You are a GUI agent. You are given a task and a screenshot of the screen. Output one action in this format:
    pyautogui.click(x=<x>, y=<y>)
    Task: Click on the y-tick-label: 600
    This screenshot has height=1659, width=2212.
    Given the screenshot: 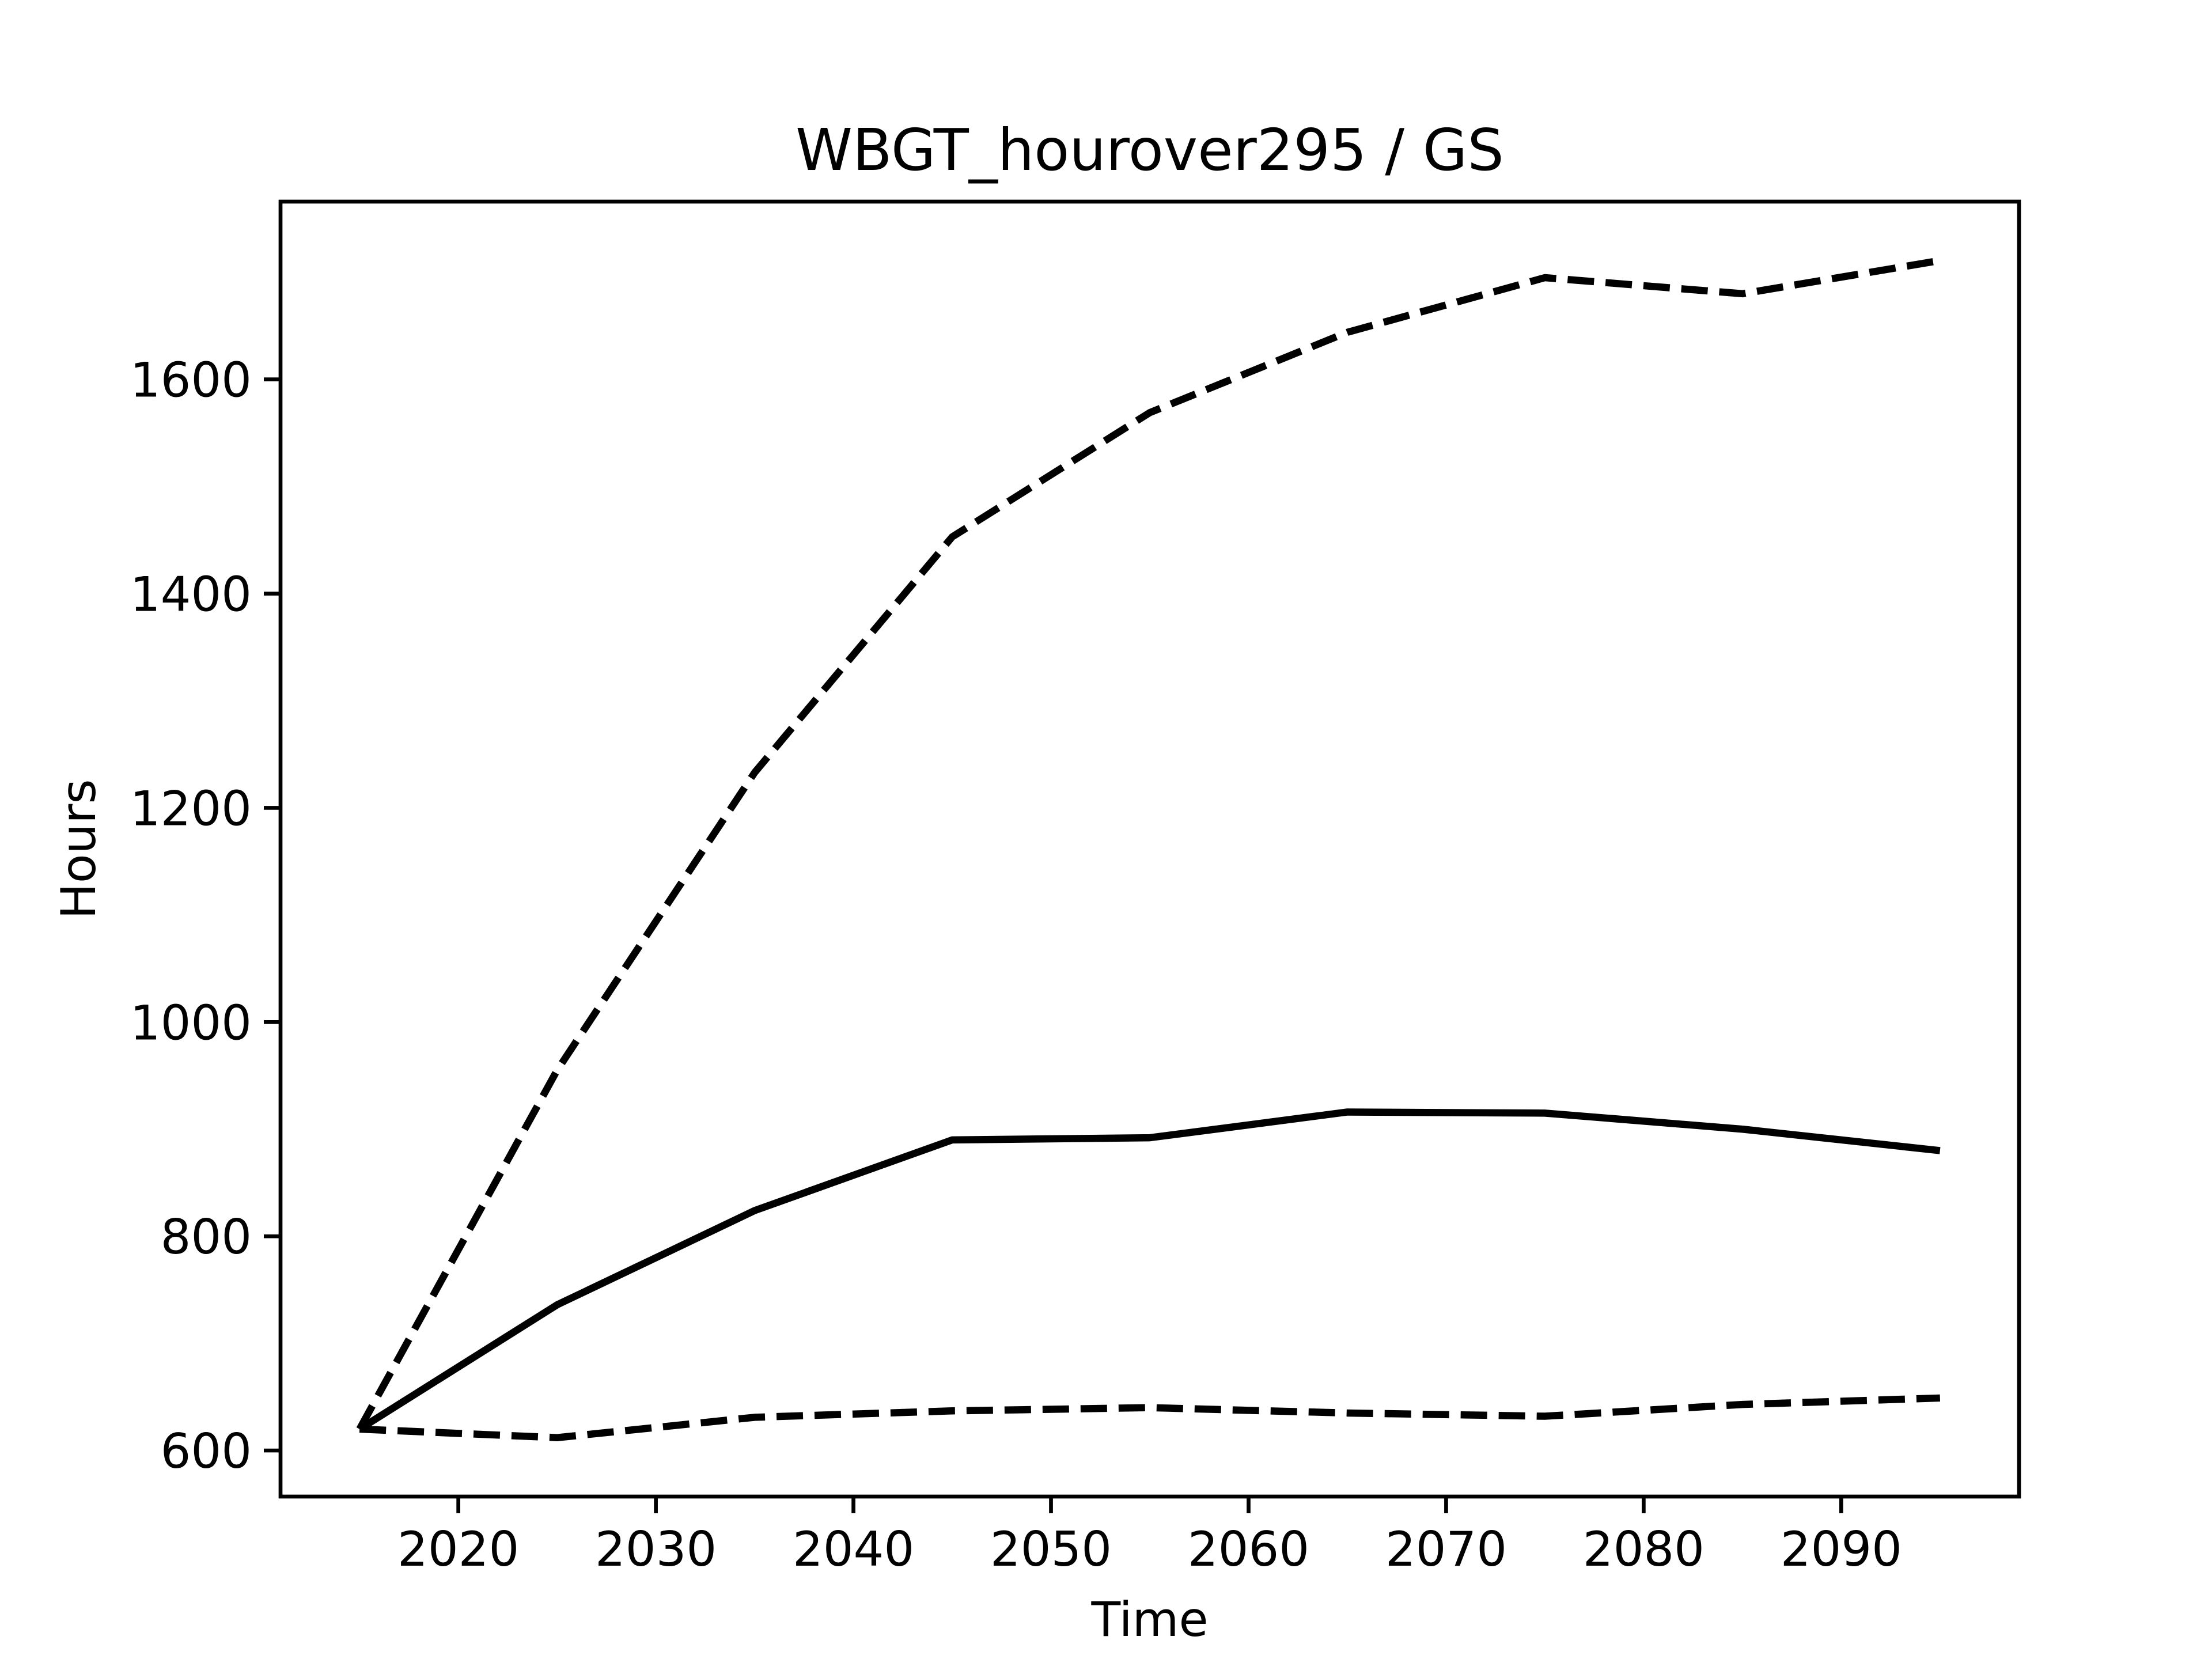 What is the action you would take?
    pyautogui.click(x=206, y=1451)
    